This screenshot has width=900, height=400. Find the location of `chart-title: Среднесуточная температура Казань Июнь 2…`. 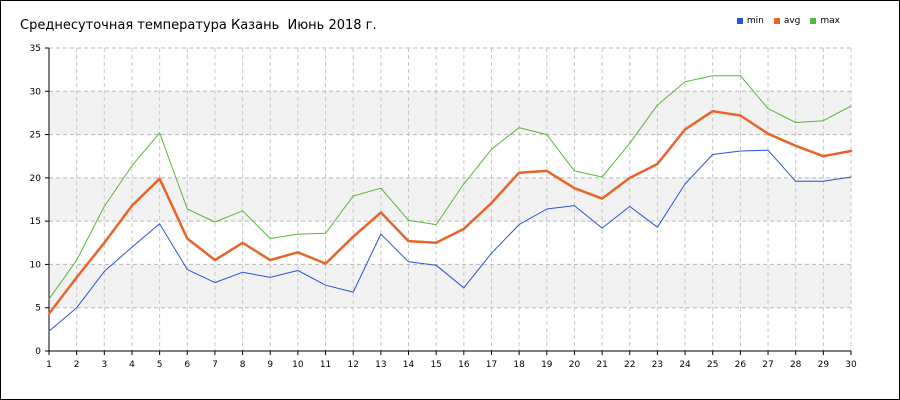

chart-title: Среднесуточная температура Казань Июнь 2… is located at coordinates (198, 25).